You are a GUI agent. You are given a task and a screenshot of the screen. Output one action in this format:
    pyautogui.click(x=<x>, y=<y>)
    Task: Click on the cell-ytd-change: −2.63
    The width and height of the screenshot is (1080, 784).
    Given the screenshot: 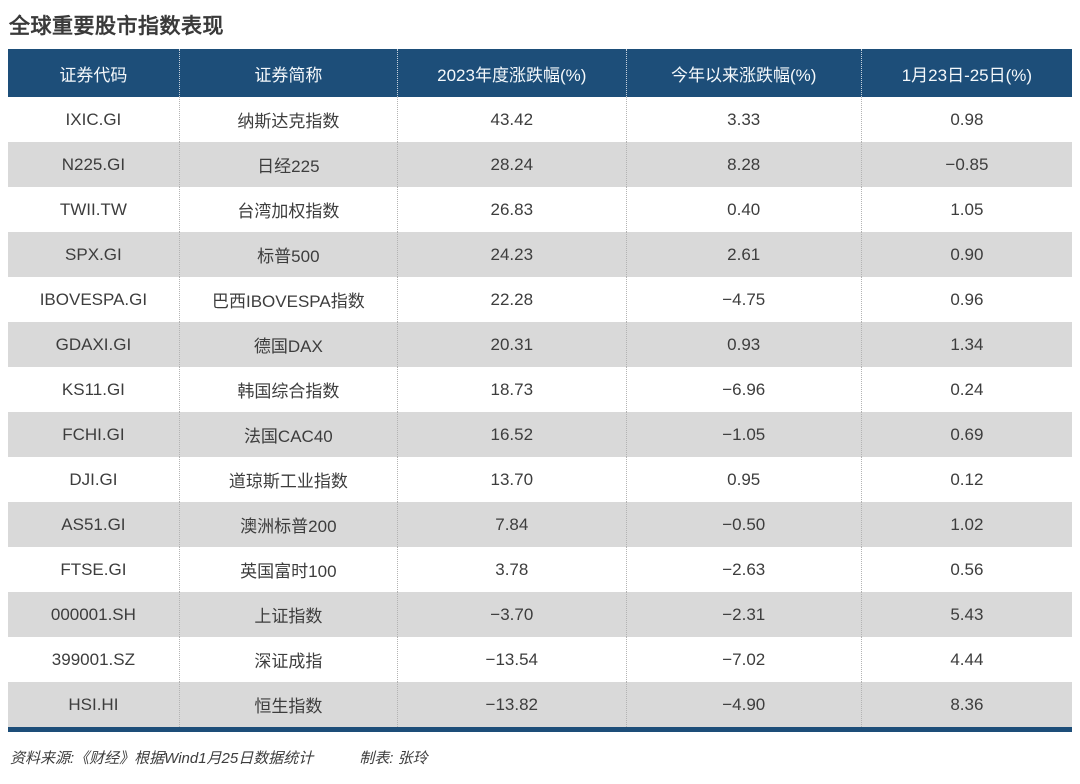 What is the action you would take?
    pyautogui.click(x=743, y=569)
    